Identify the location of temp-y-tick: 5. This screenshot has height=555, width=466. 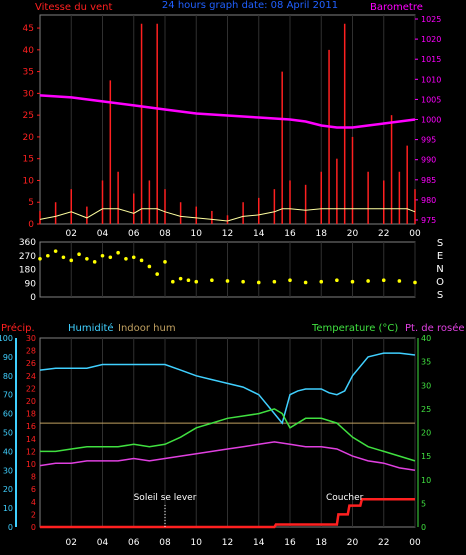
(423, 503).